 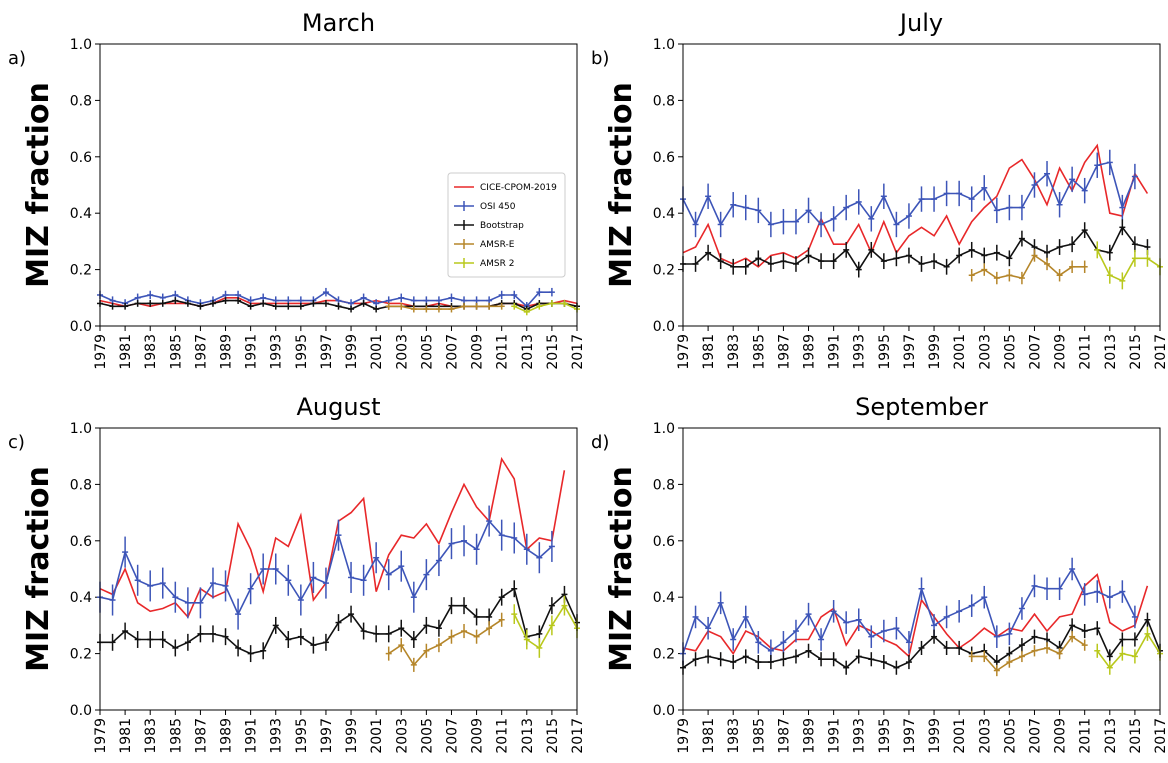 I want to click on series-amsr-e, so click(x=1028, y=267).